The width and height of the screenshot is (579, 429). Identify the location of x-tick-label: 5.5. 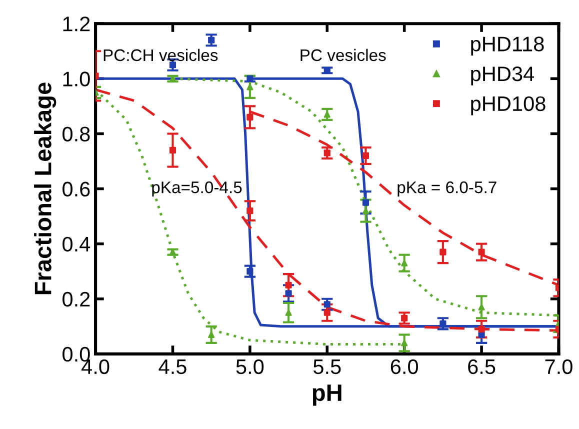
(327, 367).